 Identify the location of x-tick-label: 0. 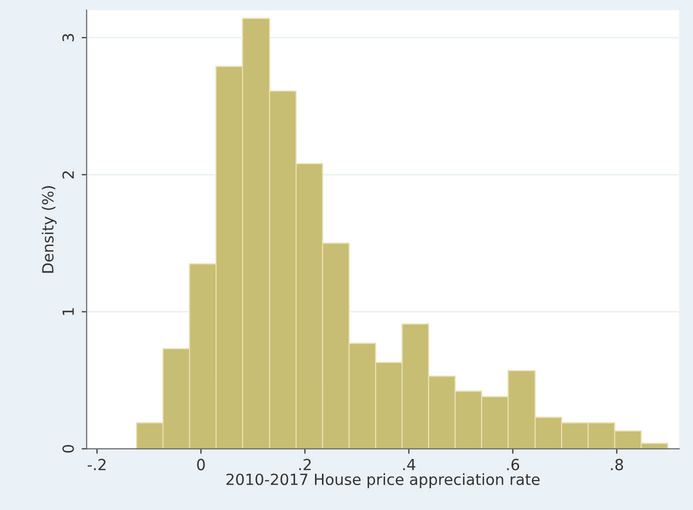
(201, 464).